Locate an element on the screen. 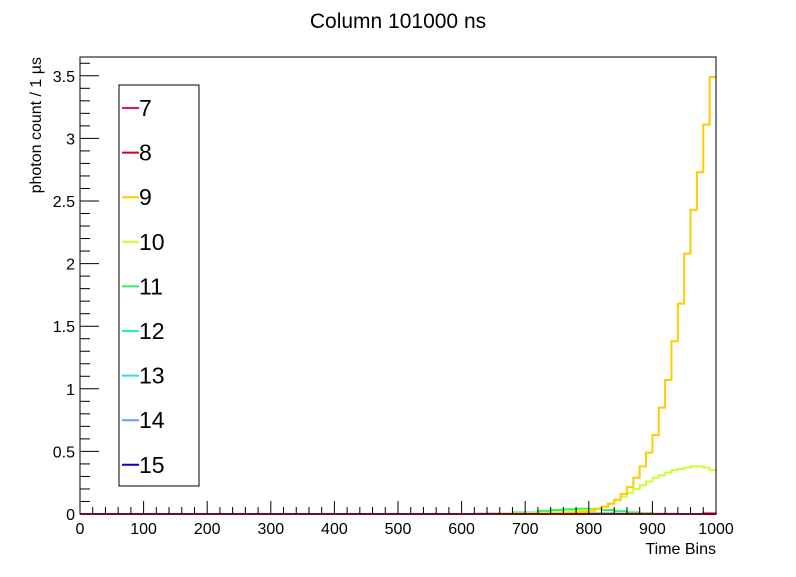 The height and width of the screenshot is (577, 796). legend-label-15: 15 is located at coordinates (152, 465).